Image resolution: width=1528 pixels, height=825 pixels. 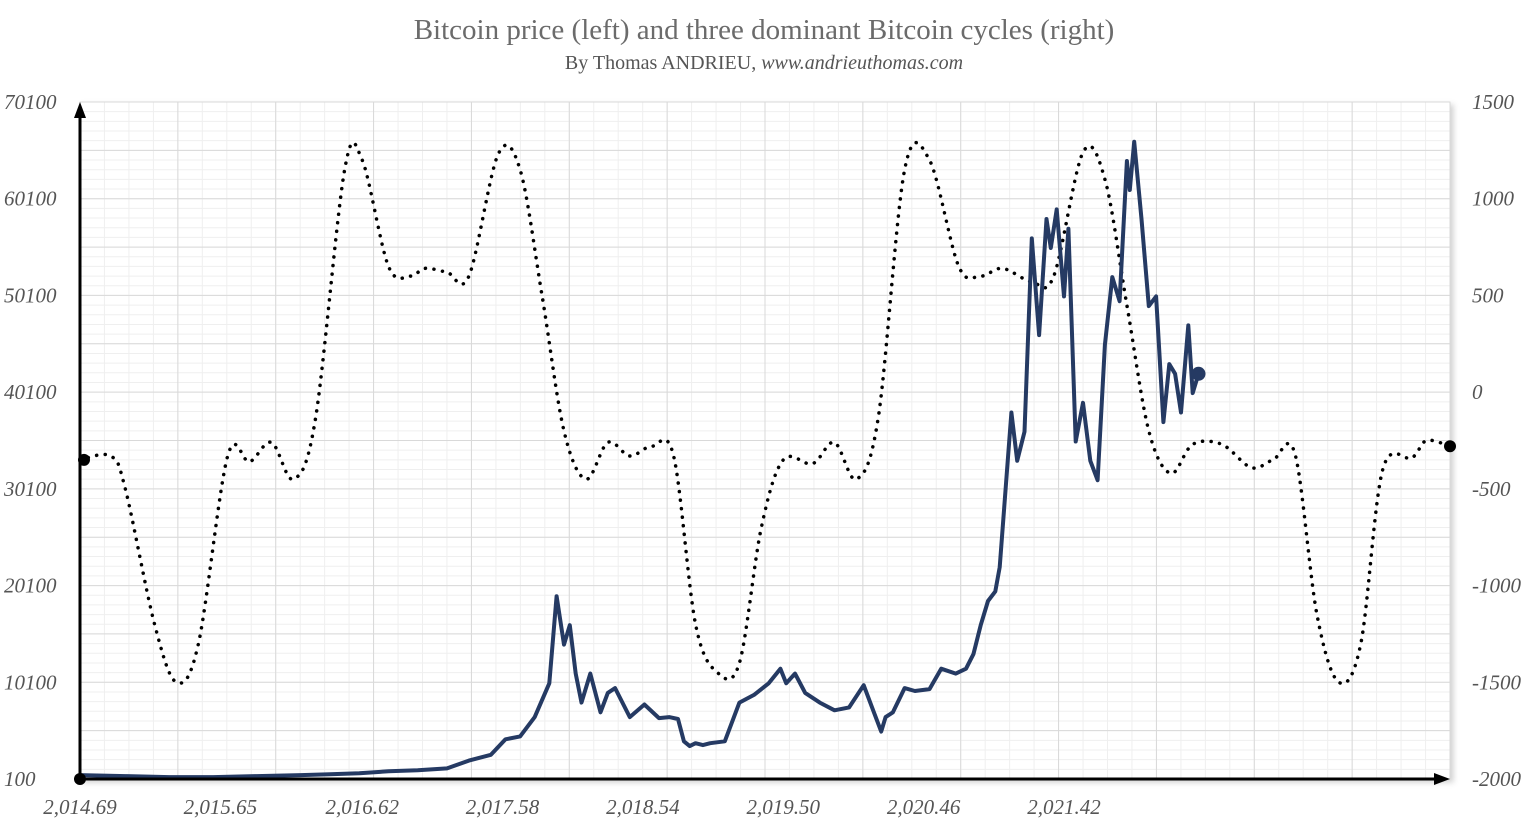 I want to click on x-tick-label: 2,020.46, so click(x=924, y=807).